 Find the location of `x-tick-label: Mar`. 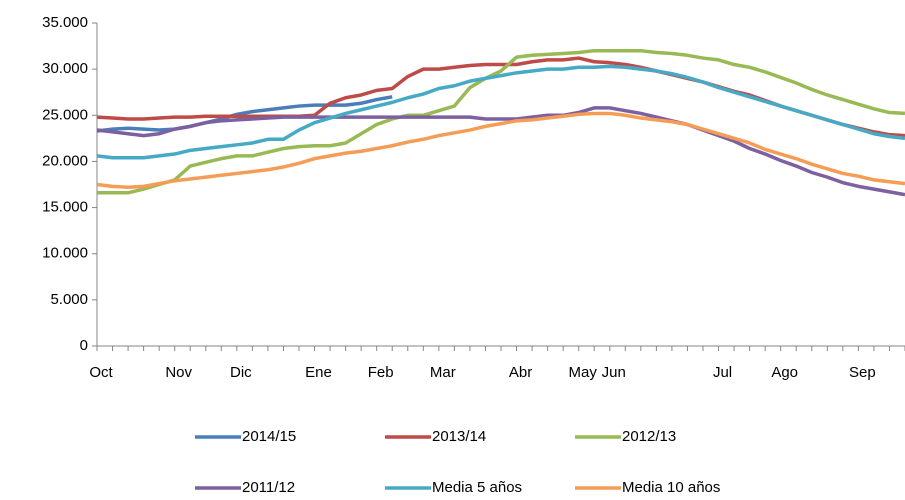

x-tick-label: Mar is located at coordinates (443, 372).